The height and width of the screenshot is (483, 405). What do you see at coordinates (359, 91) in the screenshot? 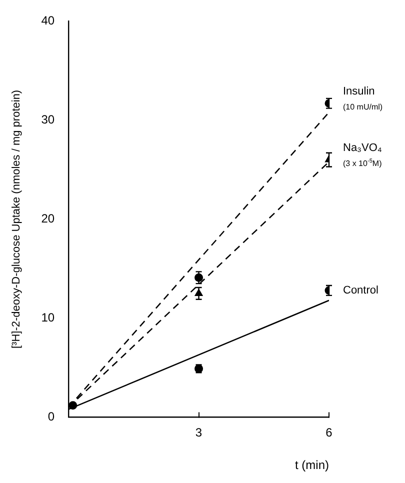
I see `series-label: Insulin` at bounding box center [359, 91].